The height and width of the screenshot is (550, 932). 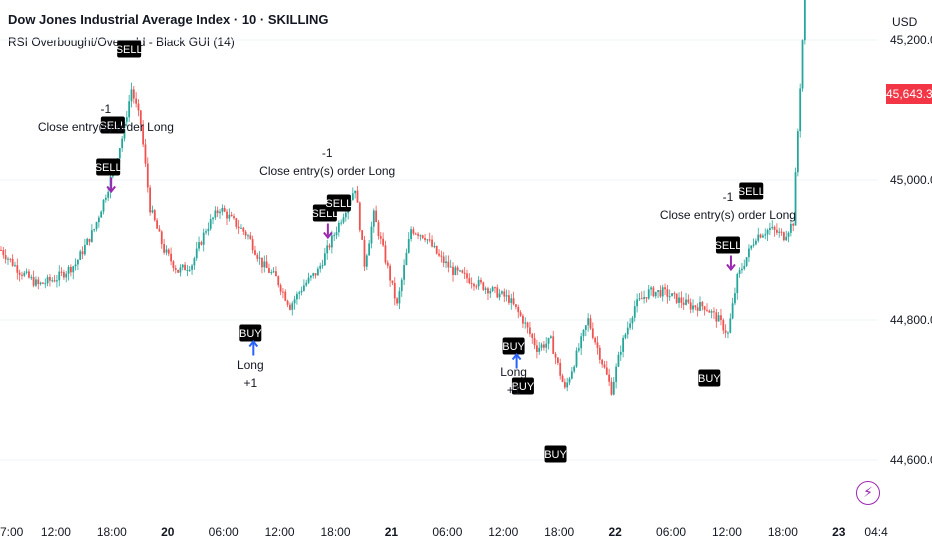 What do you see at coordinates (911, 460) in the screenshot?
I see `y-tick-label: 44,600.0` at bounding box center [911, 460].